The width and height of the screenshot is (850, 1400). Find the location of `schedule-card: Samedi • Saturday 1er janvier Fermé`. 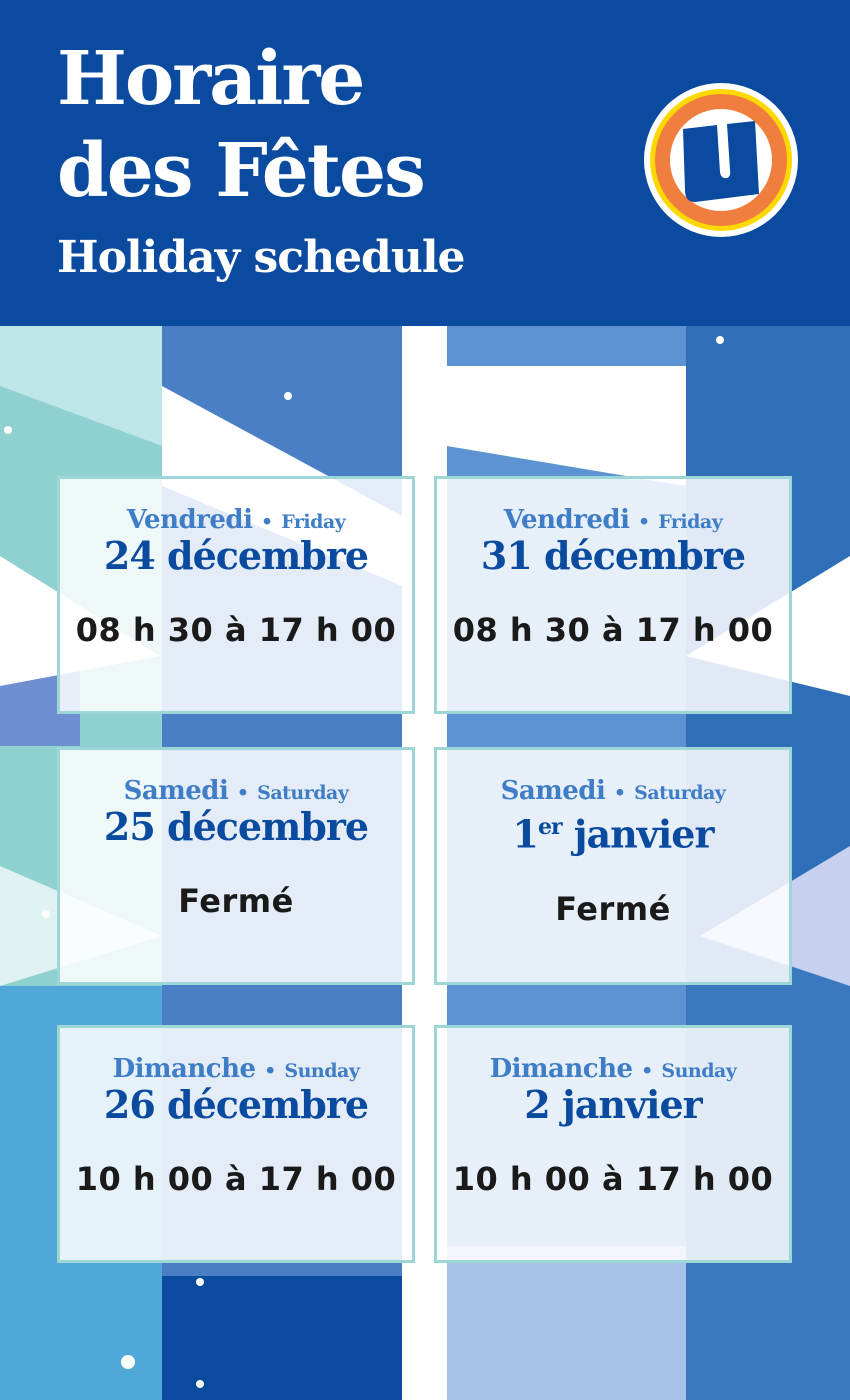

schedule-card: Samedi • Saturday 1er janvier Fermé is located at coordinates (613, 866).